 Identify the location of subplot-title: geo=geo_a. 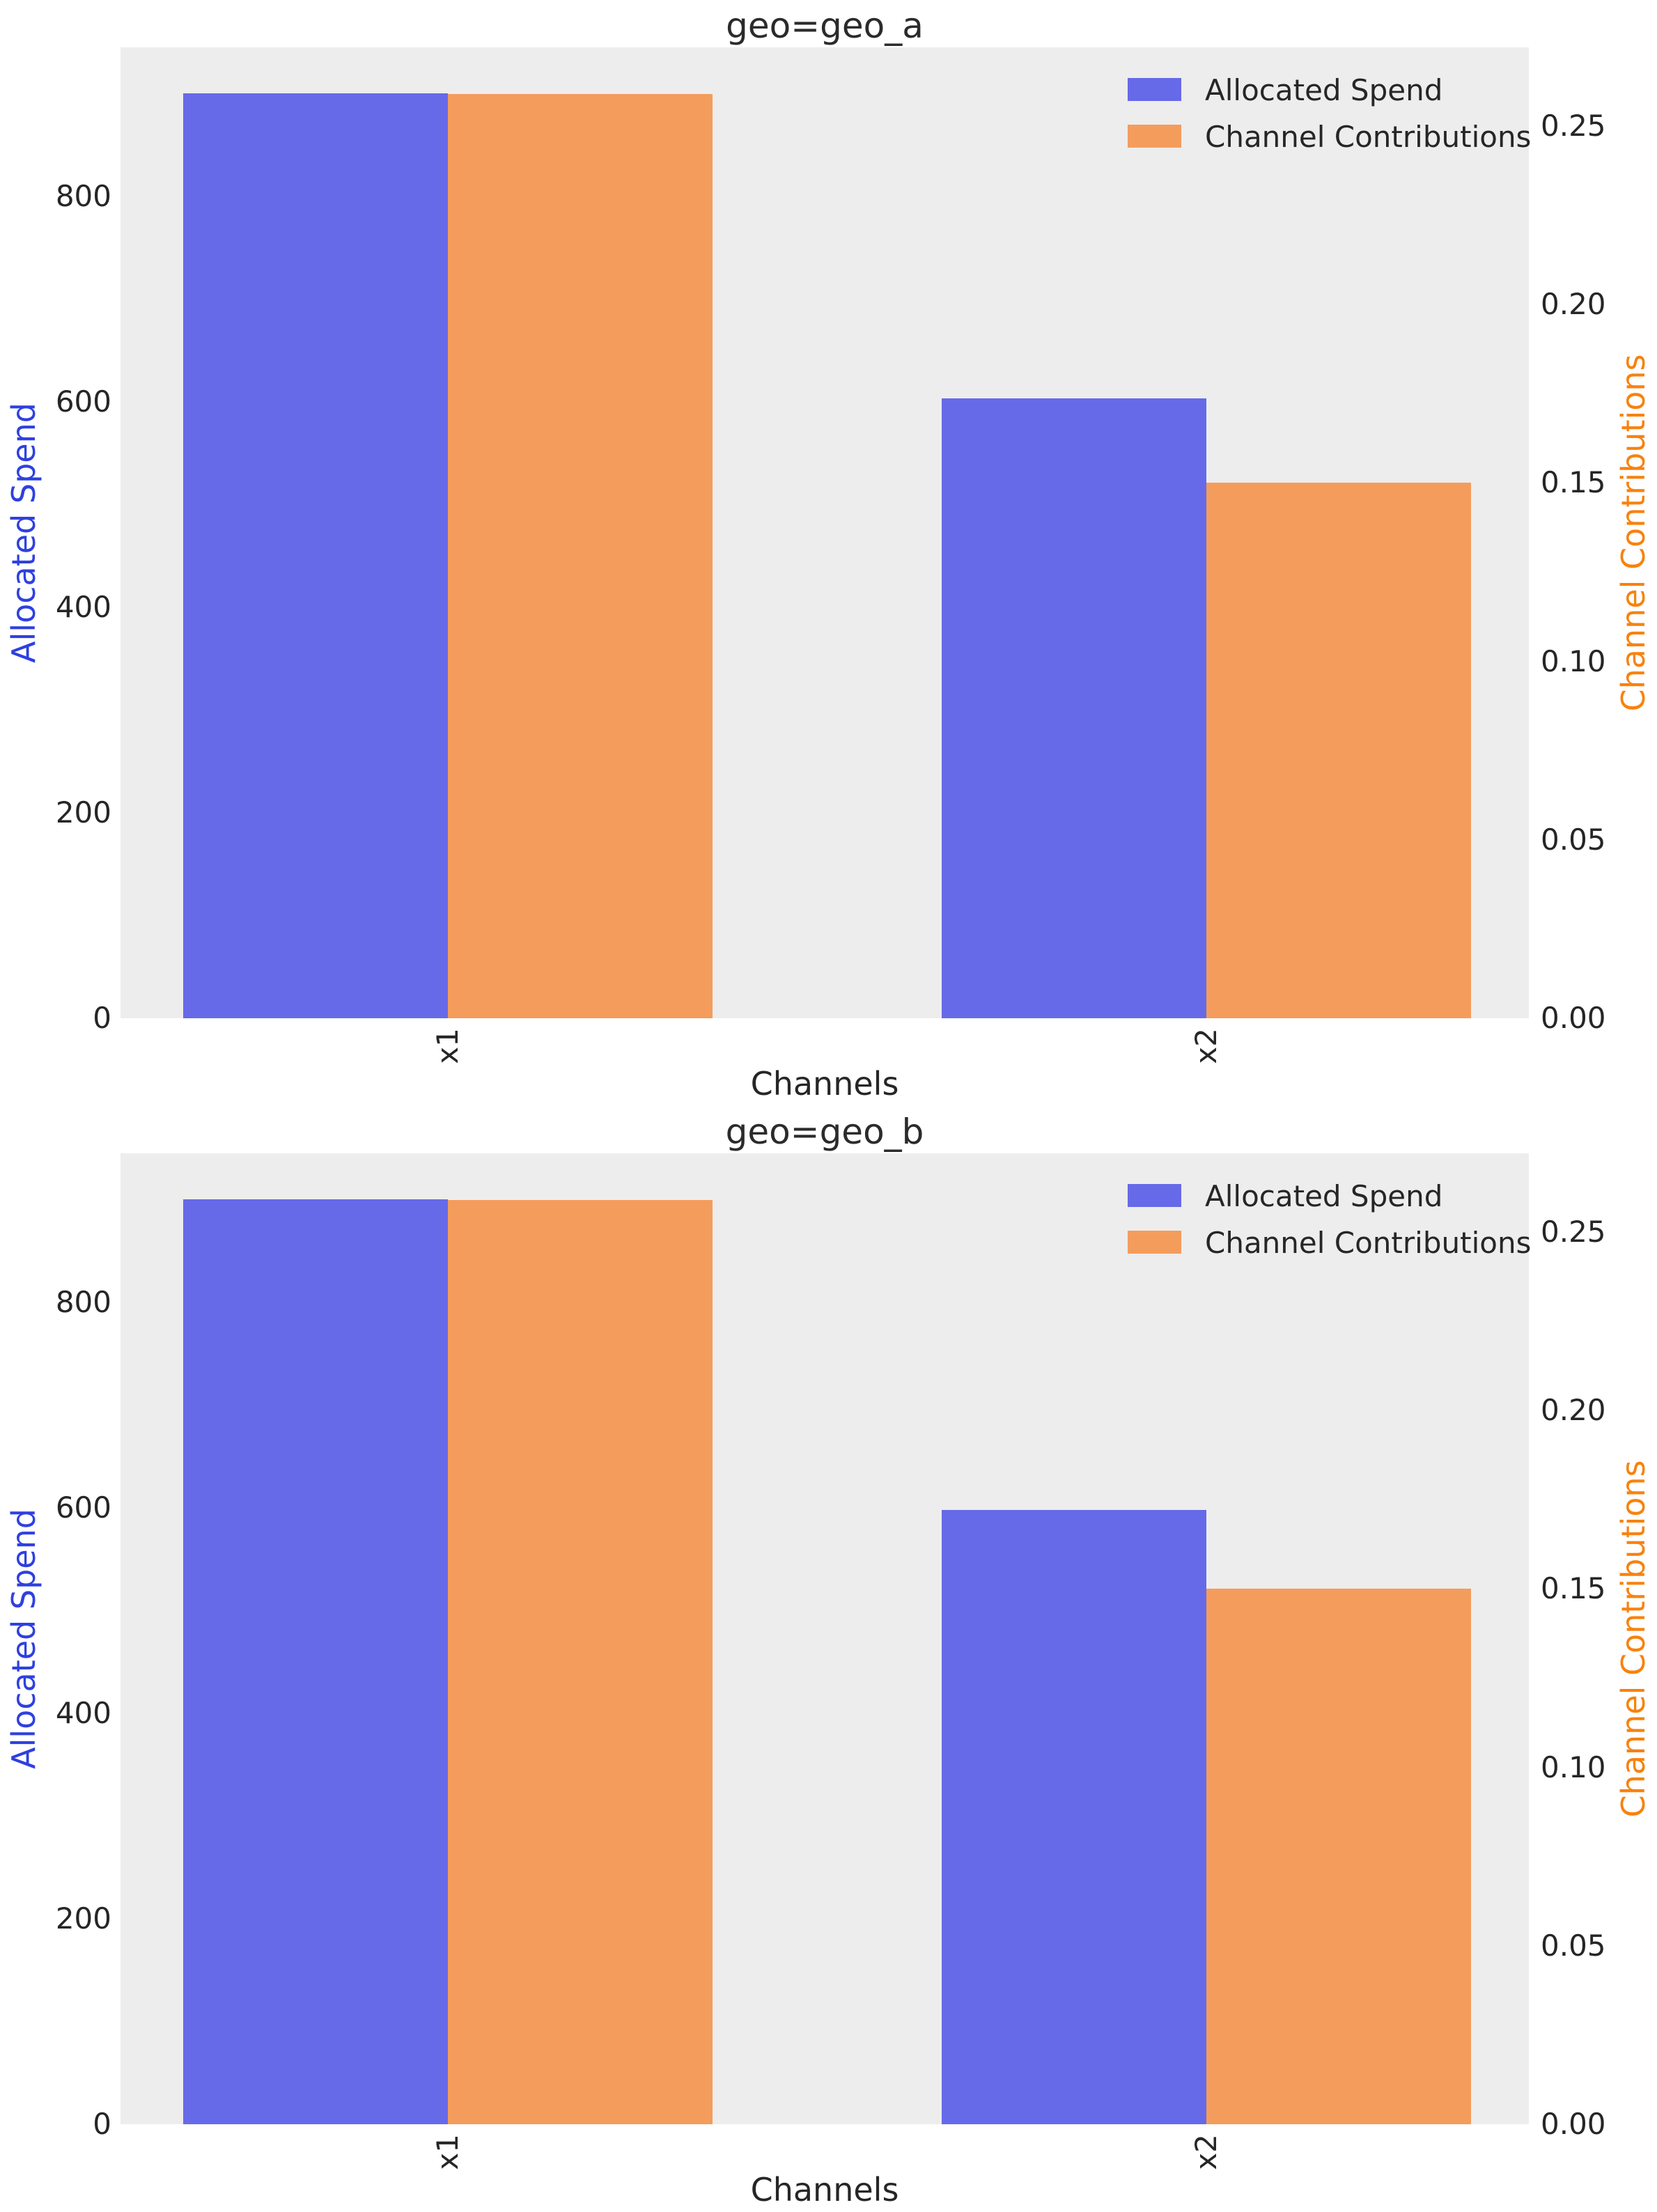
(825, 26).